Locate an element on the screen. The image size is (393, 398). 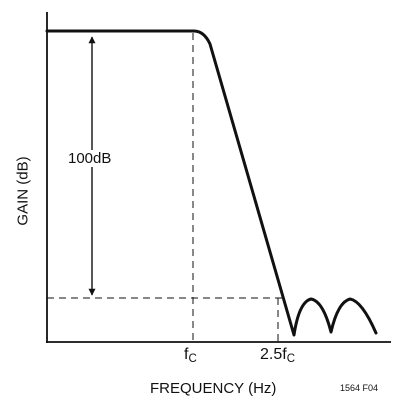
x-tick-cutoff: fC is located at coordinates (190, 356).